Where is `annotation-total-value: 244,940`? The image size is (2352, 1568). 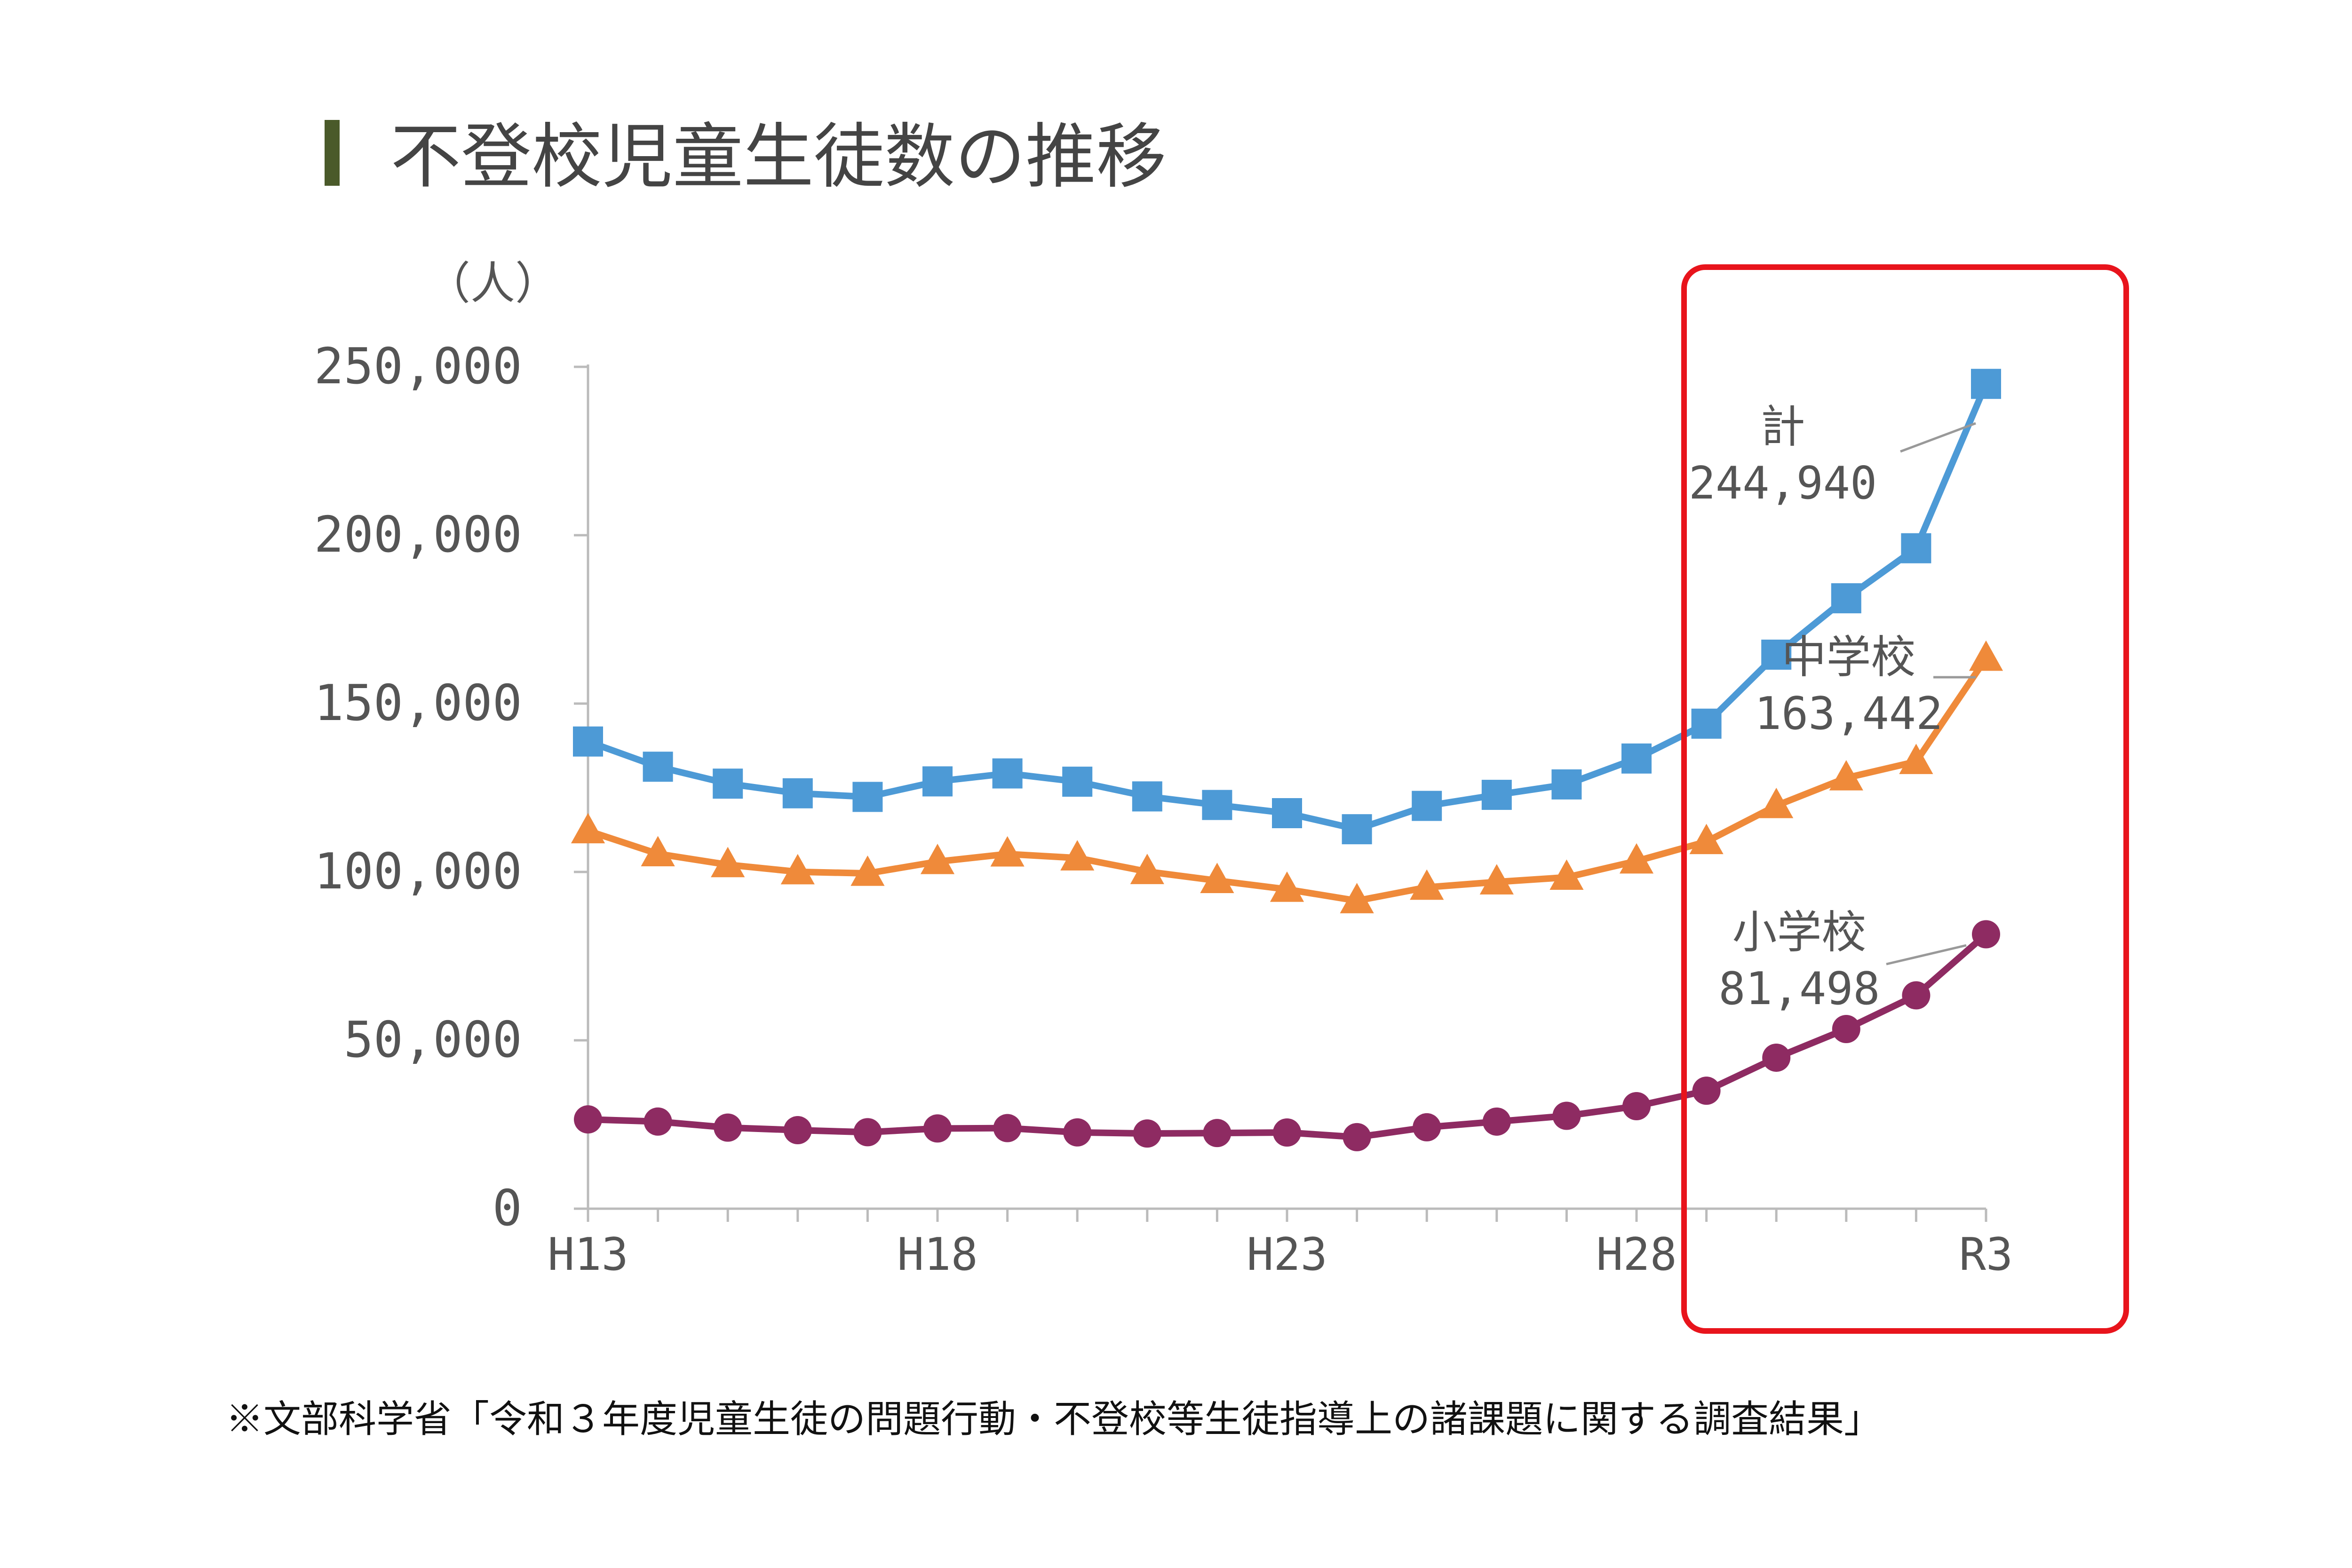
annotation-total-value: 244,940 is located at coordinates (1783, 483).